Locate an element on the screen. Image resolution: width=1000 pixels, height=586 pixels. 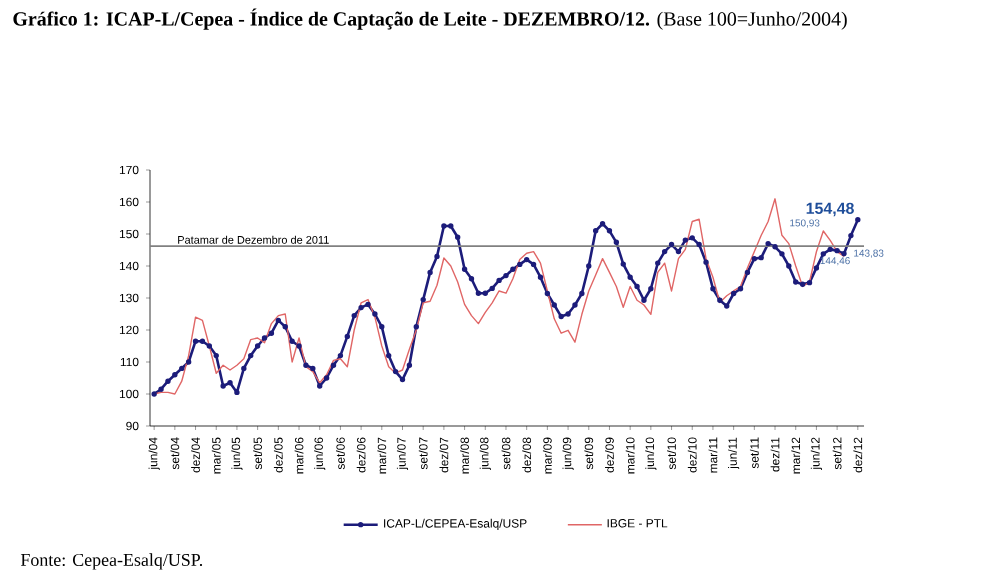
chart-title: Gráfico 1: ICAP-L/Cepea - Índice de Captação de Leite - DEZEMBRO/12. (Base 100=Junho/2004) is located at coordinates (430, 19).